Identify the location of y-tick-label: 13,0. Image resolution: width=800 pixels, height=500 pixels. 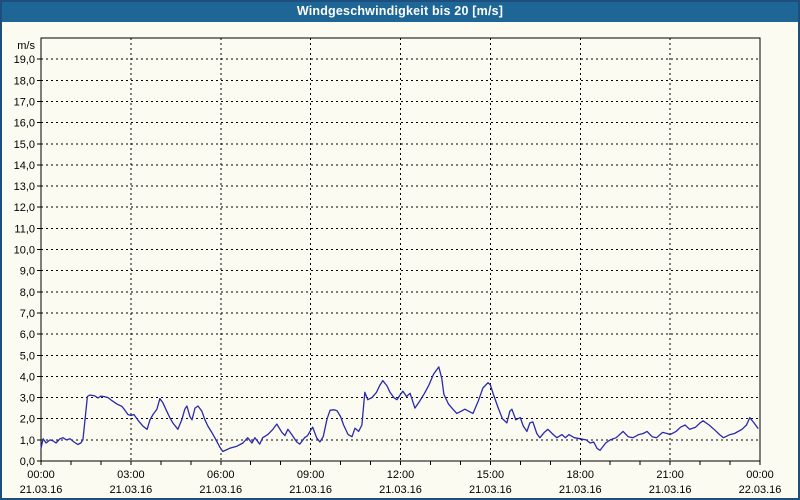
(24, 187).